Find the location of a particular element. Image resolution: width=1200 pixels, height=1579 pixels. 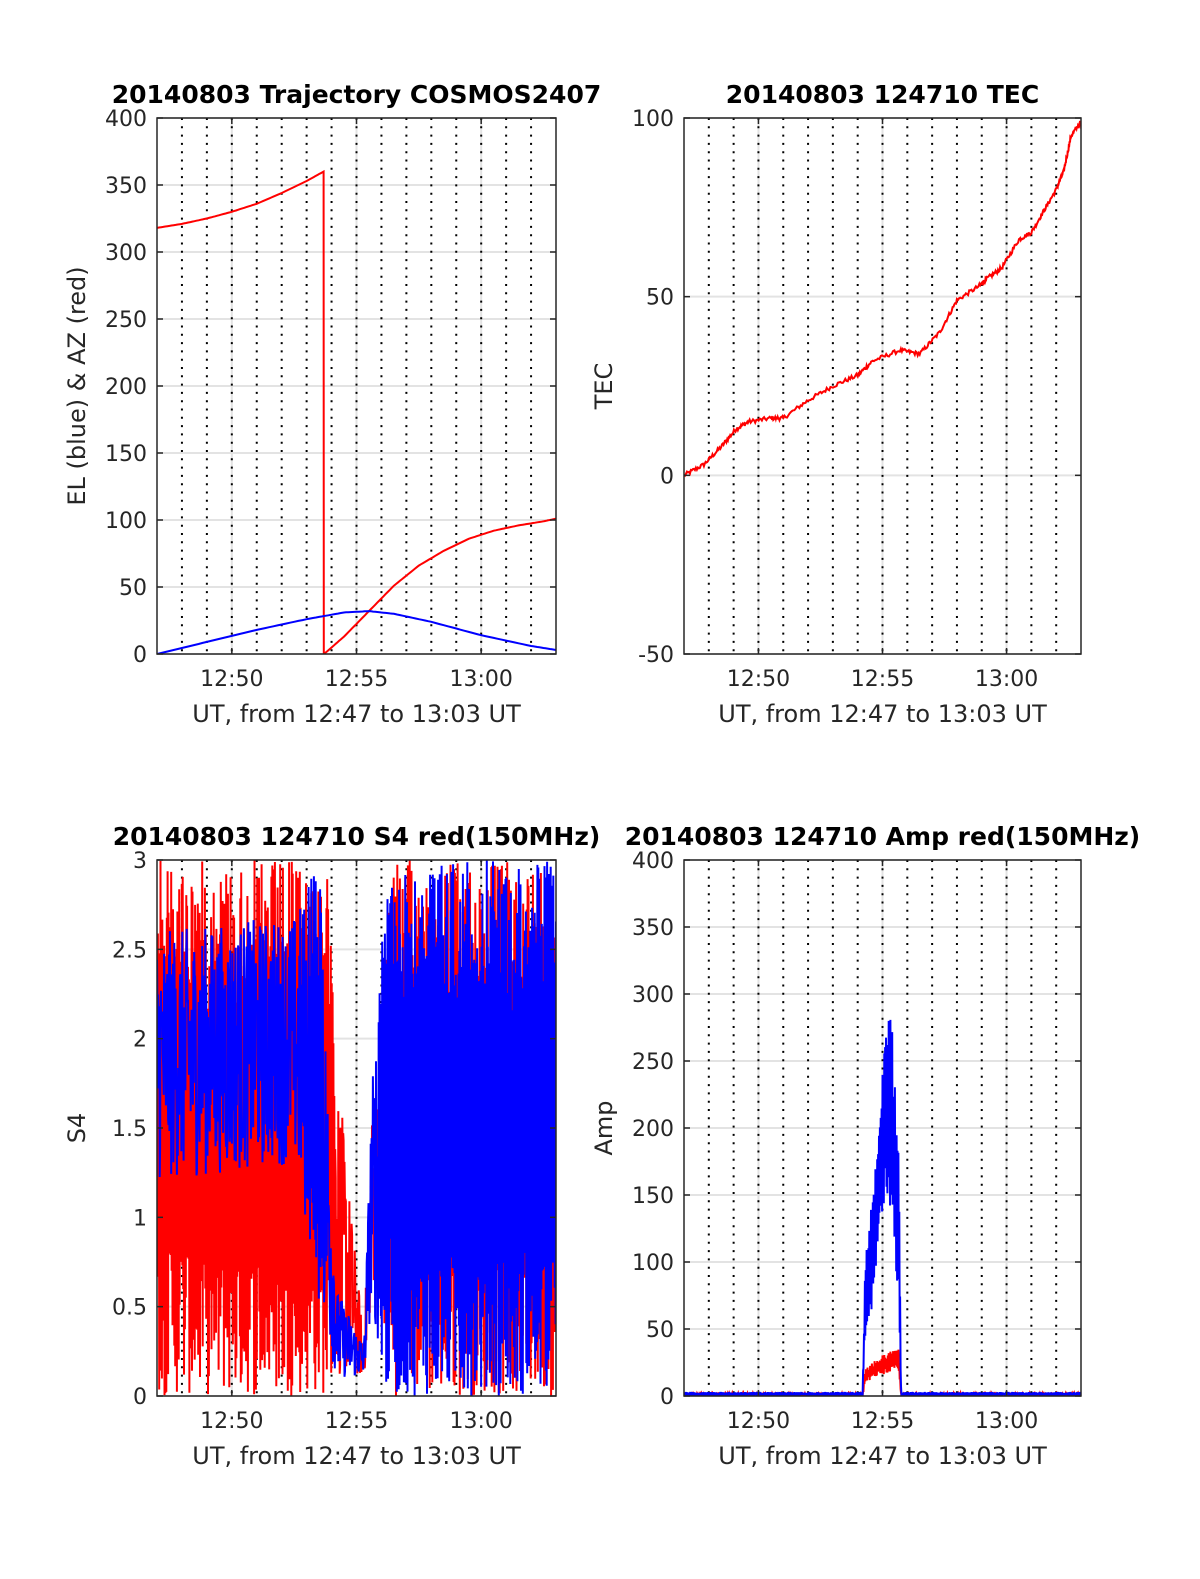

series-az is located at coordinates (356, 411).